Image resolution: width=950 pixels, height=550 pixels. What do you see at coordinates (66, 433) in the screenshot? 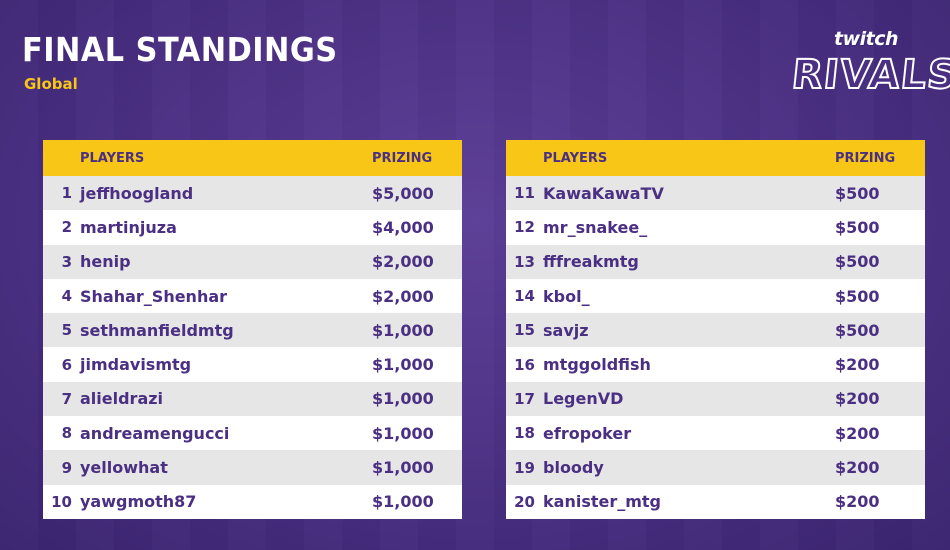
I see `rank-cell: 8` at bounding box center [66, 433].